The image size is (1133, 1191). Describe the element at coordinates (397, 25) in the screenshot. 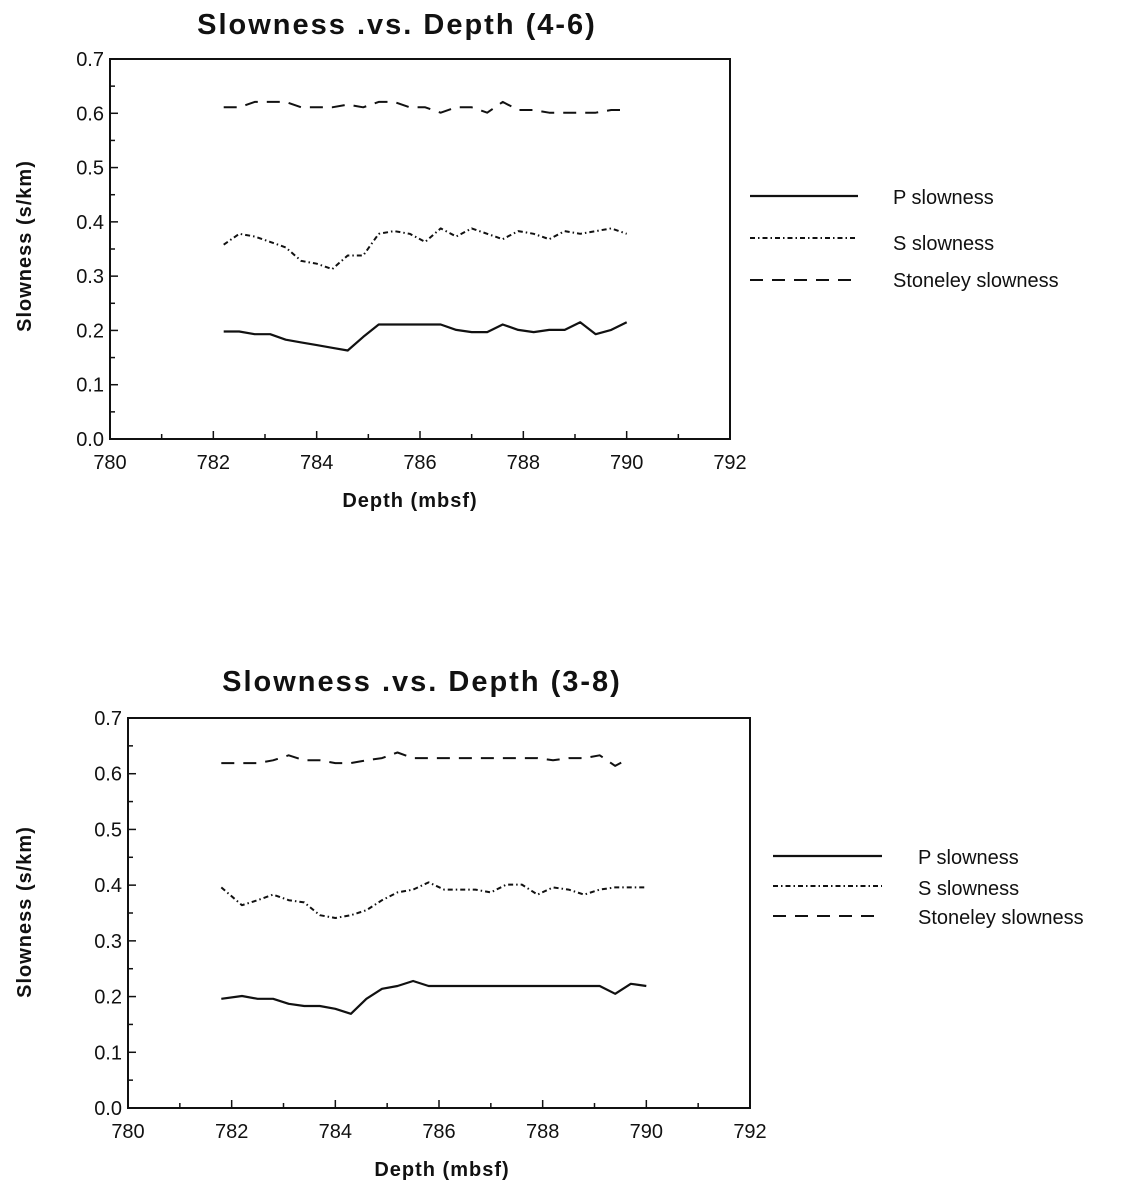

I see `chart-title: Slowness .vs. Depth (4-6)` at that location.